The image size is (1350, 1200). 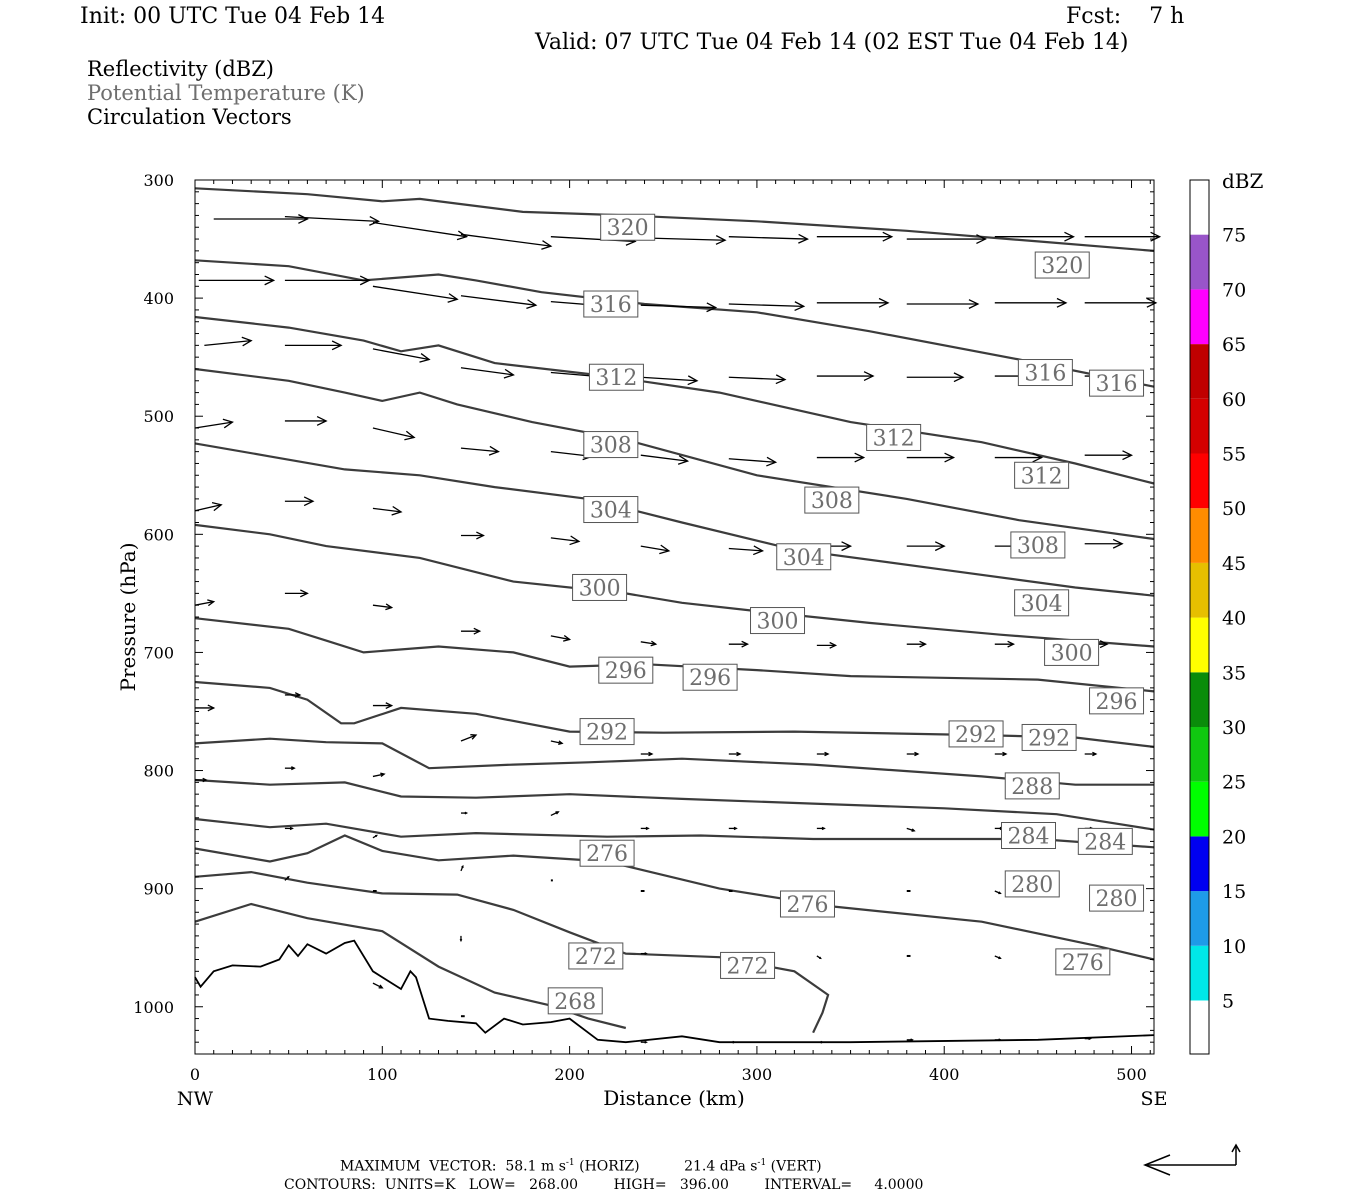 I want to click on y-tick-label: 900, so click(x=158, y=889).